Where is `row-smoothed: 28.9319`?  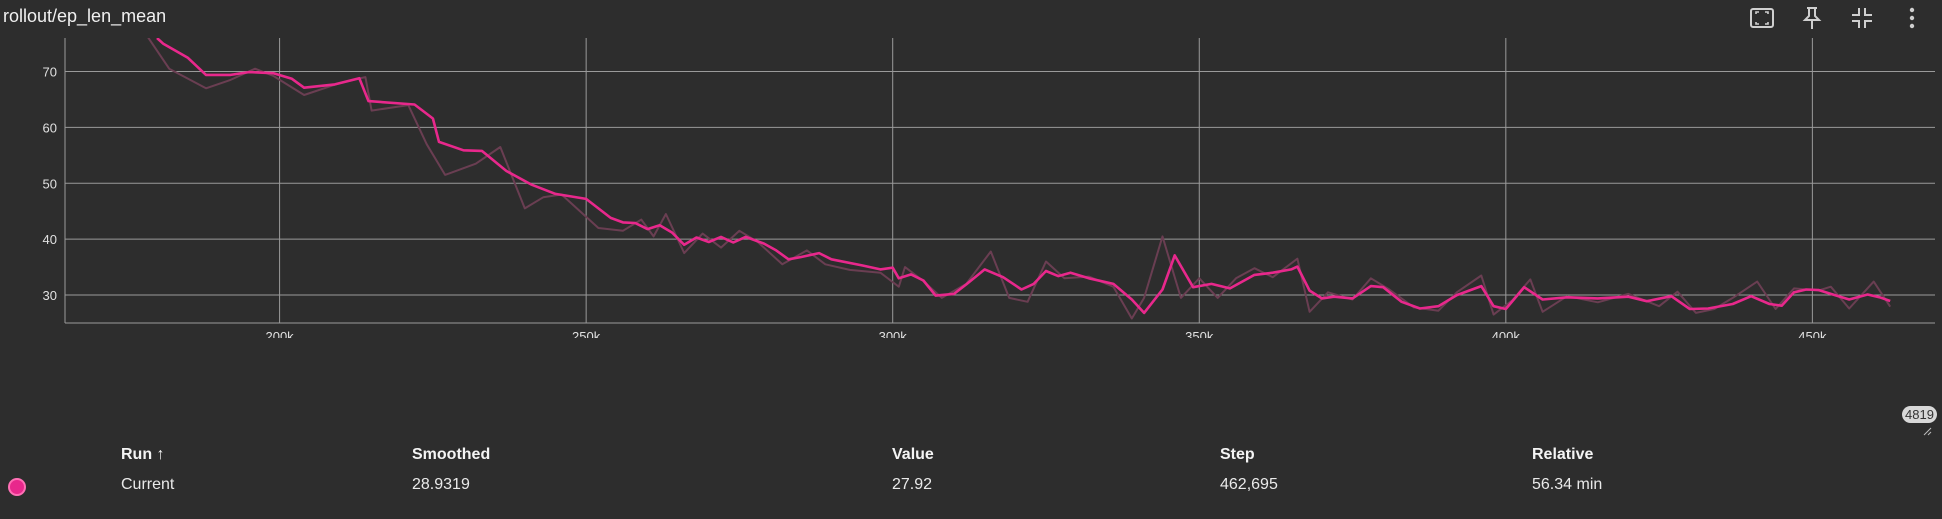
row-smoothed: 28.9319 is located at coordinates (441, 484).